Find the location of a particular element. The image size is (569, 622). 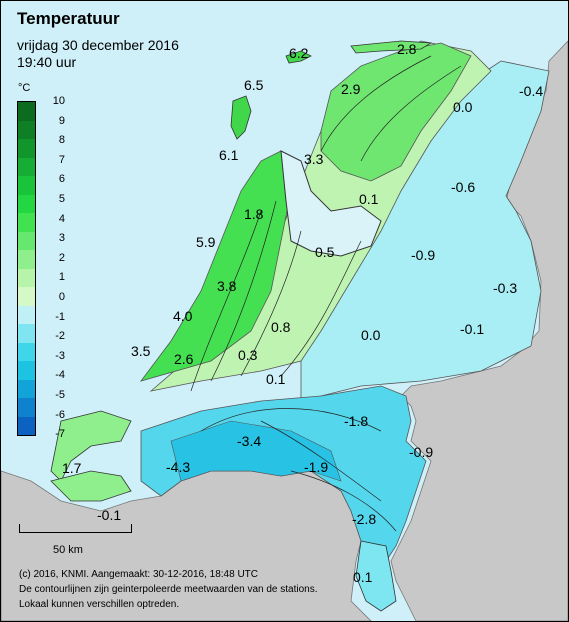

legend-tick-label: -5 is located at coordinates (60, 395).